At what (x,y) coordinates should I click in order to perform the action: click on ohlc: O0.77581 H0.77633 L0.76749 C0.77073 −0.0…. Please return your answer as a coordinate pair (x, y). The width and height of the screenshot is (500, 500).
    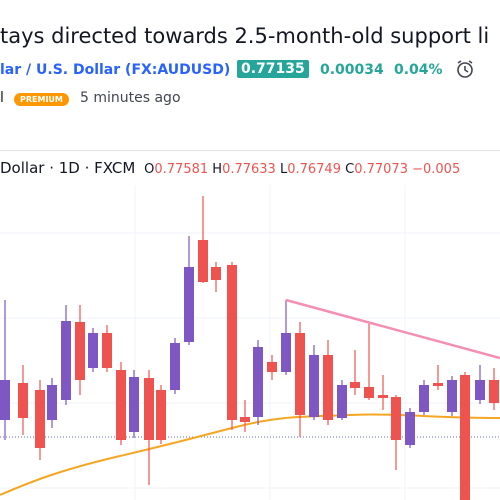
    Looking at the image, I should click on (302, 169).